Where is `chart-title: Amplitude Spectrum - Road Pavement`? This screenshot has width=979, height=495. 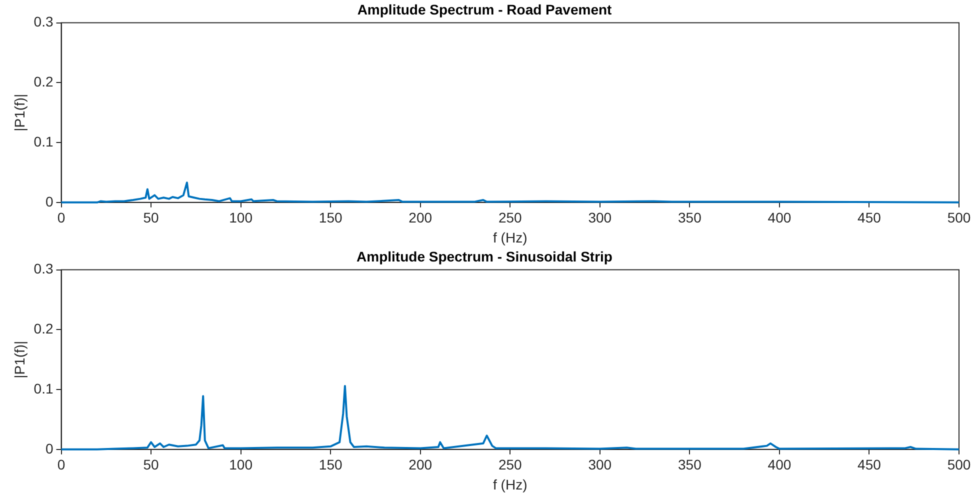
chart-title: Amplitude Spectrum - Road Pavement is located at coordinates (484, 9).